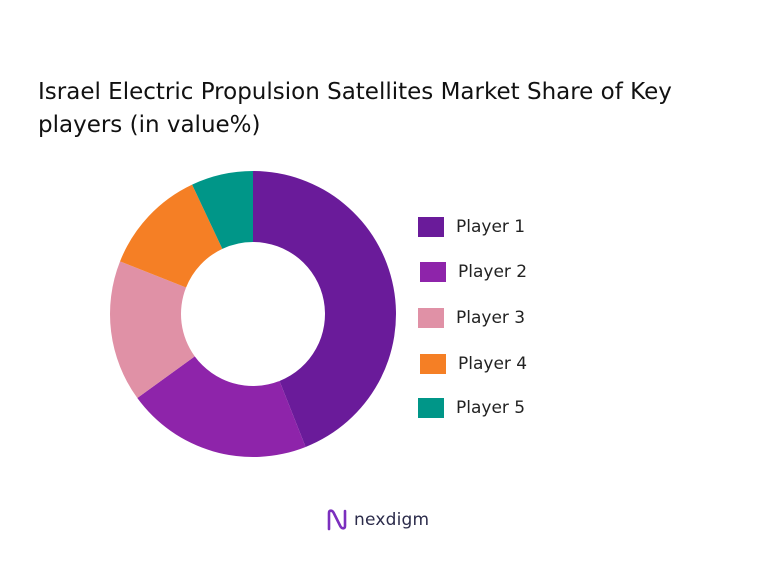 The image size is (767, 576). I want to click on brand-footer: nexdigm, so click(377, 520).